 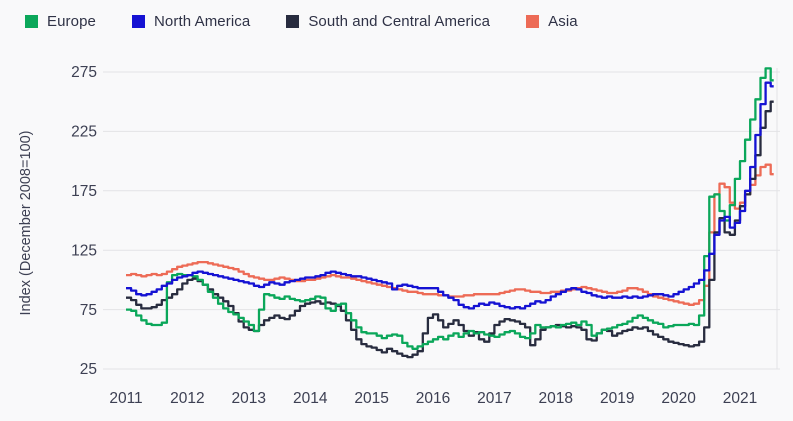 What do you see at coordinates (249, 398) in the screenshot?
I see `x-tick-label-2013: 2013` at bounding box center [249, 398].